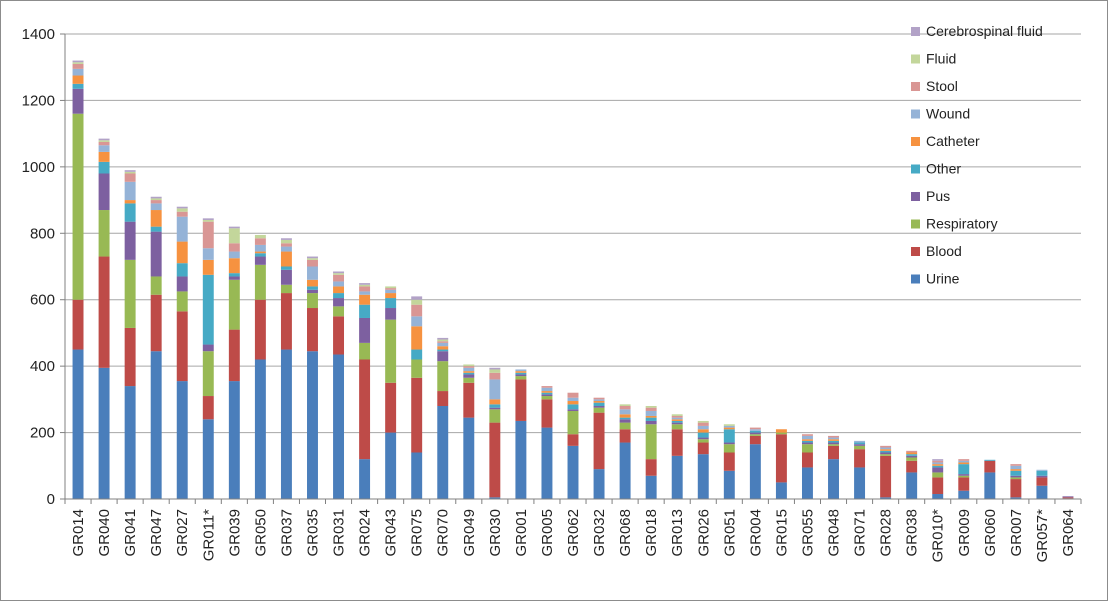  I want to click on x-tick-label: GR010*, so click(938, 536).